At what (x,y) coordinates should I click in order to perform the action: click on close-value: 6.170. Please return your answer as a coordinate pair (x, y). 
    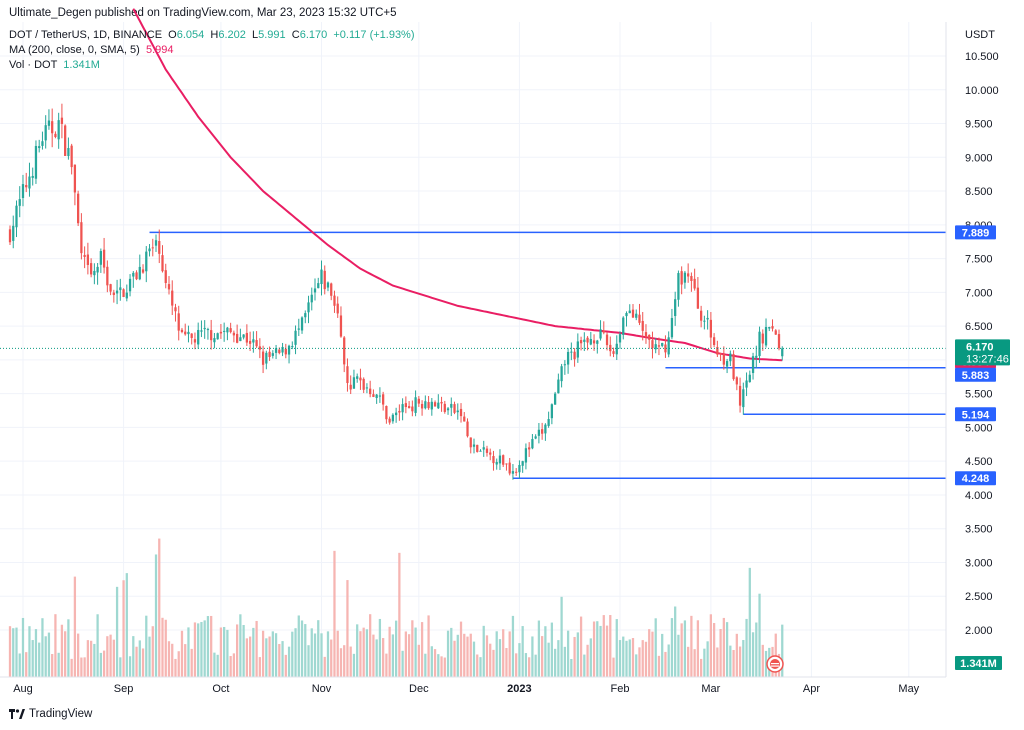
    Looking at the image, I should click on (313, 35).